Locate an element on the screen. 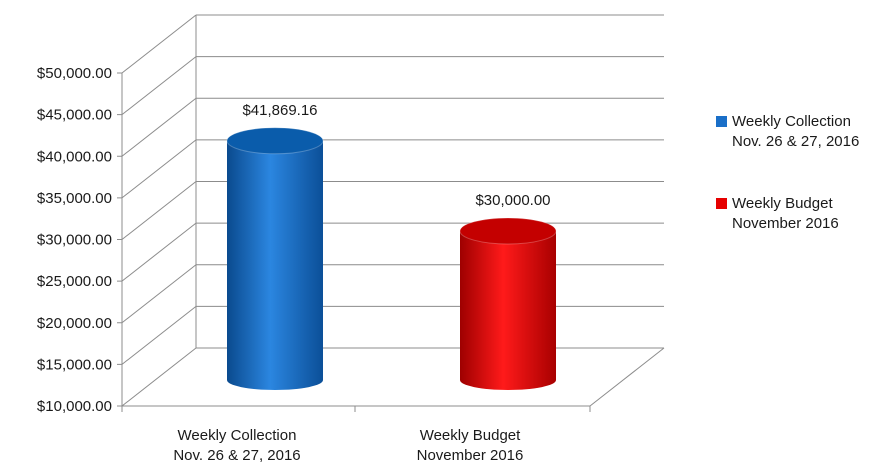  x-tick-label: Weekly Budget November 2016 is located at coordinates (470, 445).